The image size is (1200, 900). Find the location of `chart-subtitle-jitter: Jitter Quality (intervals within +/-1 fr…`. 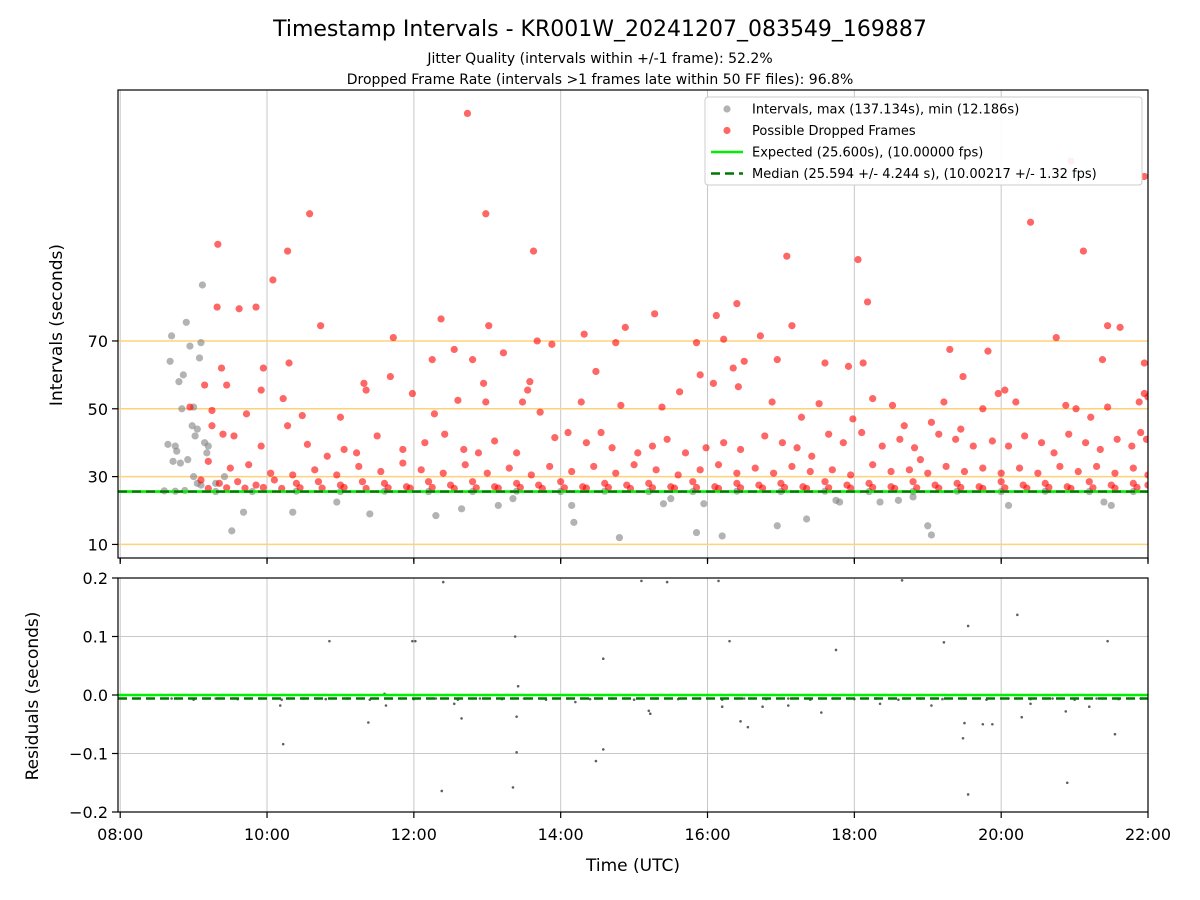

chart-subtitle-jitter: Jitter Quality (intervals within +/-1 fr… is located at coordinates (599, 59).